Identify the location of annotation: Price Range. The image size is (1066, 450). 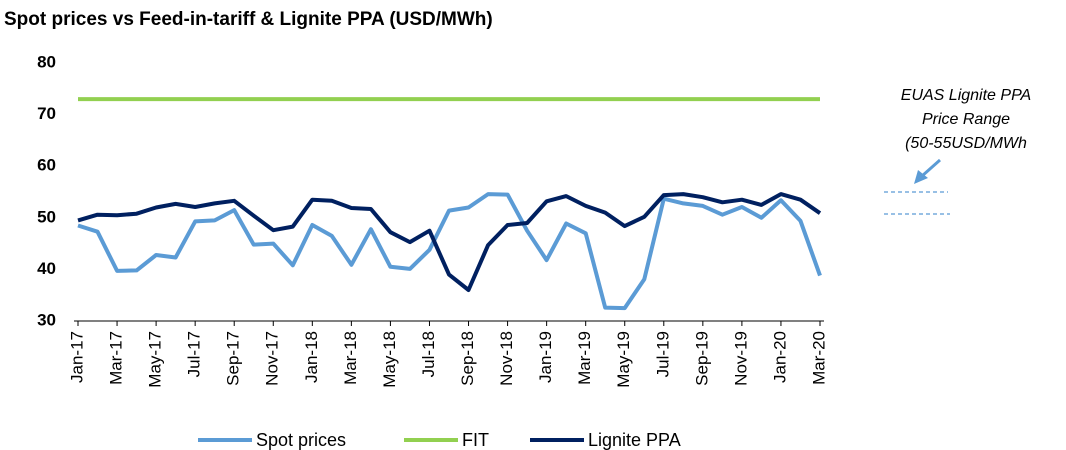
(966, 119).